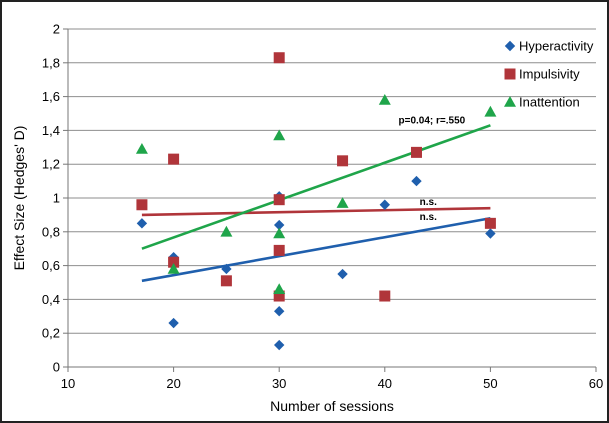 Image resolution: width=609 pixels, height=423 pixels. What do you see at coordinates (510, 46) in the screenshot?
I see `legend-marker-hyperactivity` at bounding box center [510, 46].